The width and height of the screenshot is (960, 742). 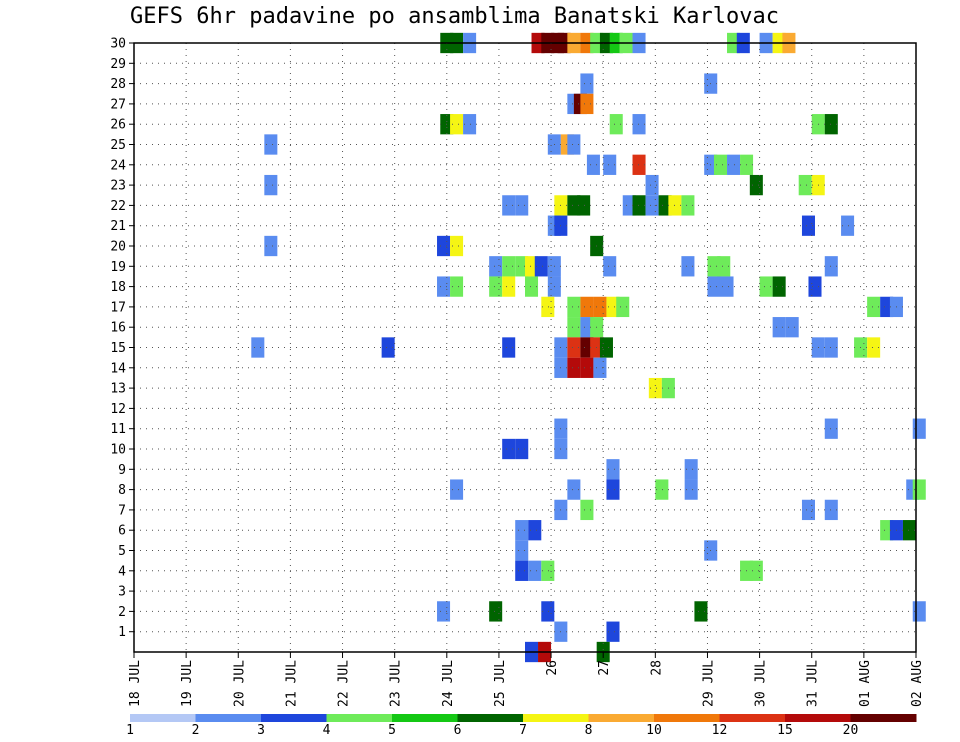 I want to click on colorbar-label: 5, so click(x=392, y=730).